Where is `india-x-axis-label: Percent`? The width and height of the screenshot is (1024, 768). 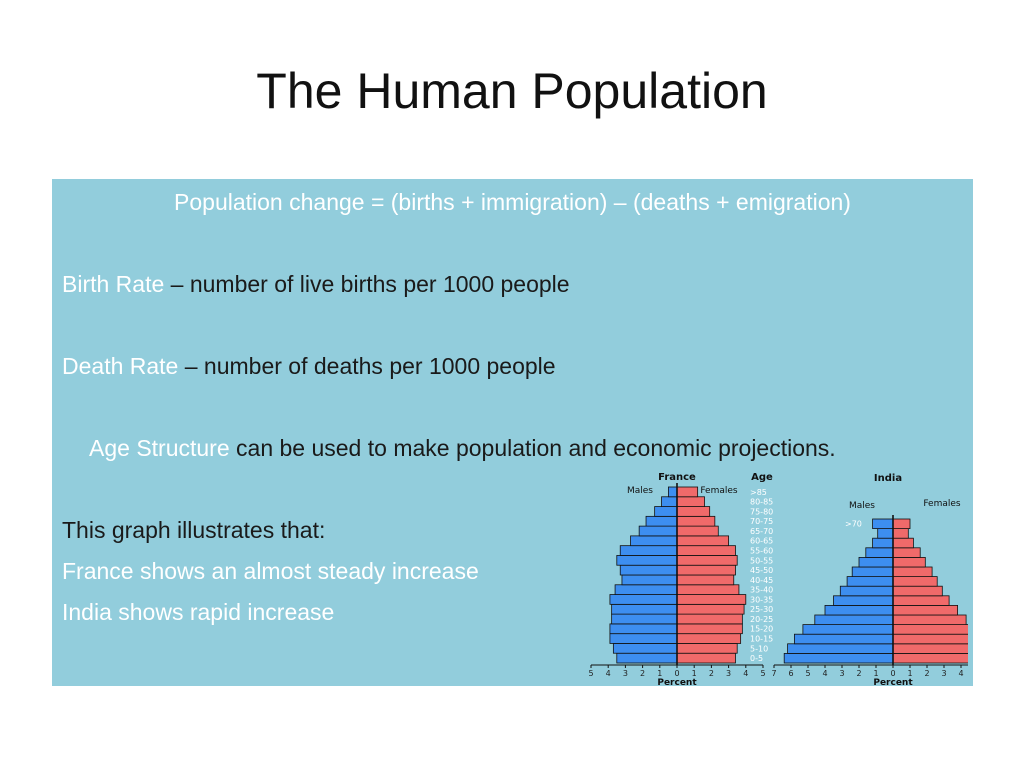 india-x-axis-label: Percent is located at coordinates (893, 681).